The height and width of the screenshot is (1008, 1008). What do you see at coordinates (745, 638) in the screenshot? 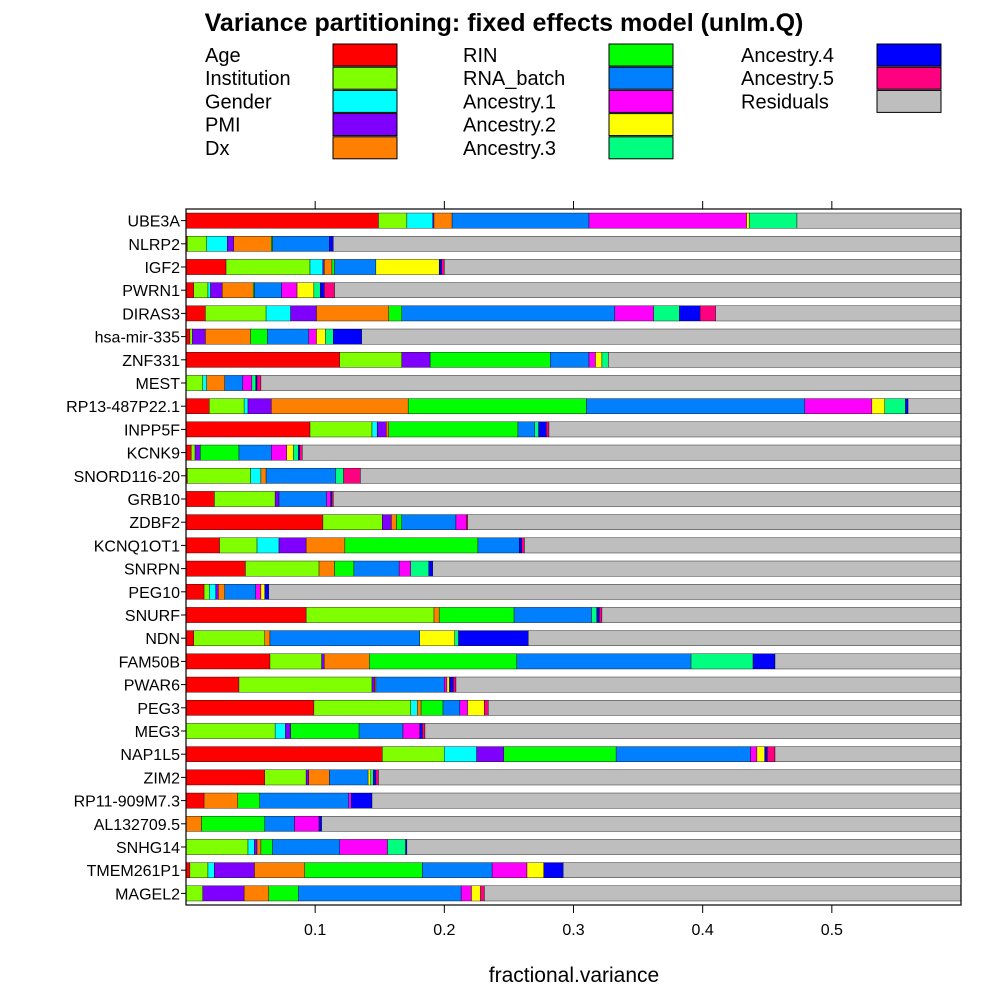
I see `bar-segment-NDN-Residuals` at bounding box center [745, 638].